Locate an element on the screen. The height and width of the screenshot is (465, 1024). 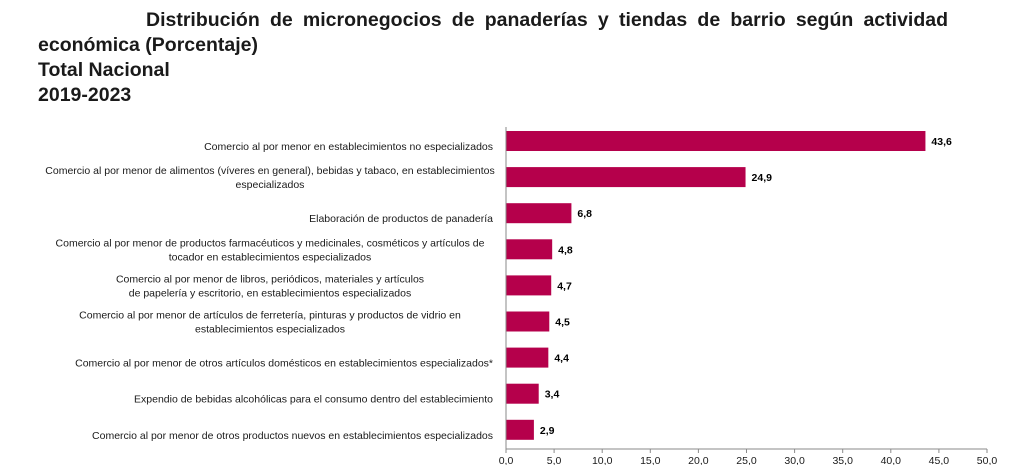
category-label: Elaboración de productos de panadería is located at coordinates (401, 219).